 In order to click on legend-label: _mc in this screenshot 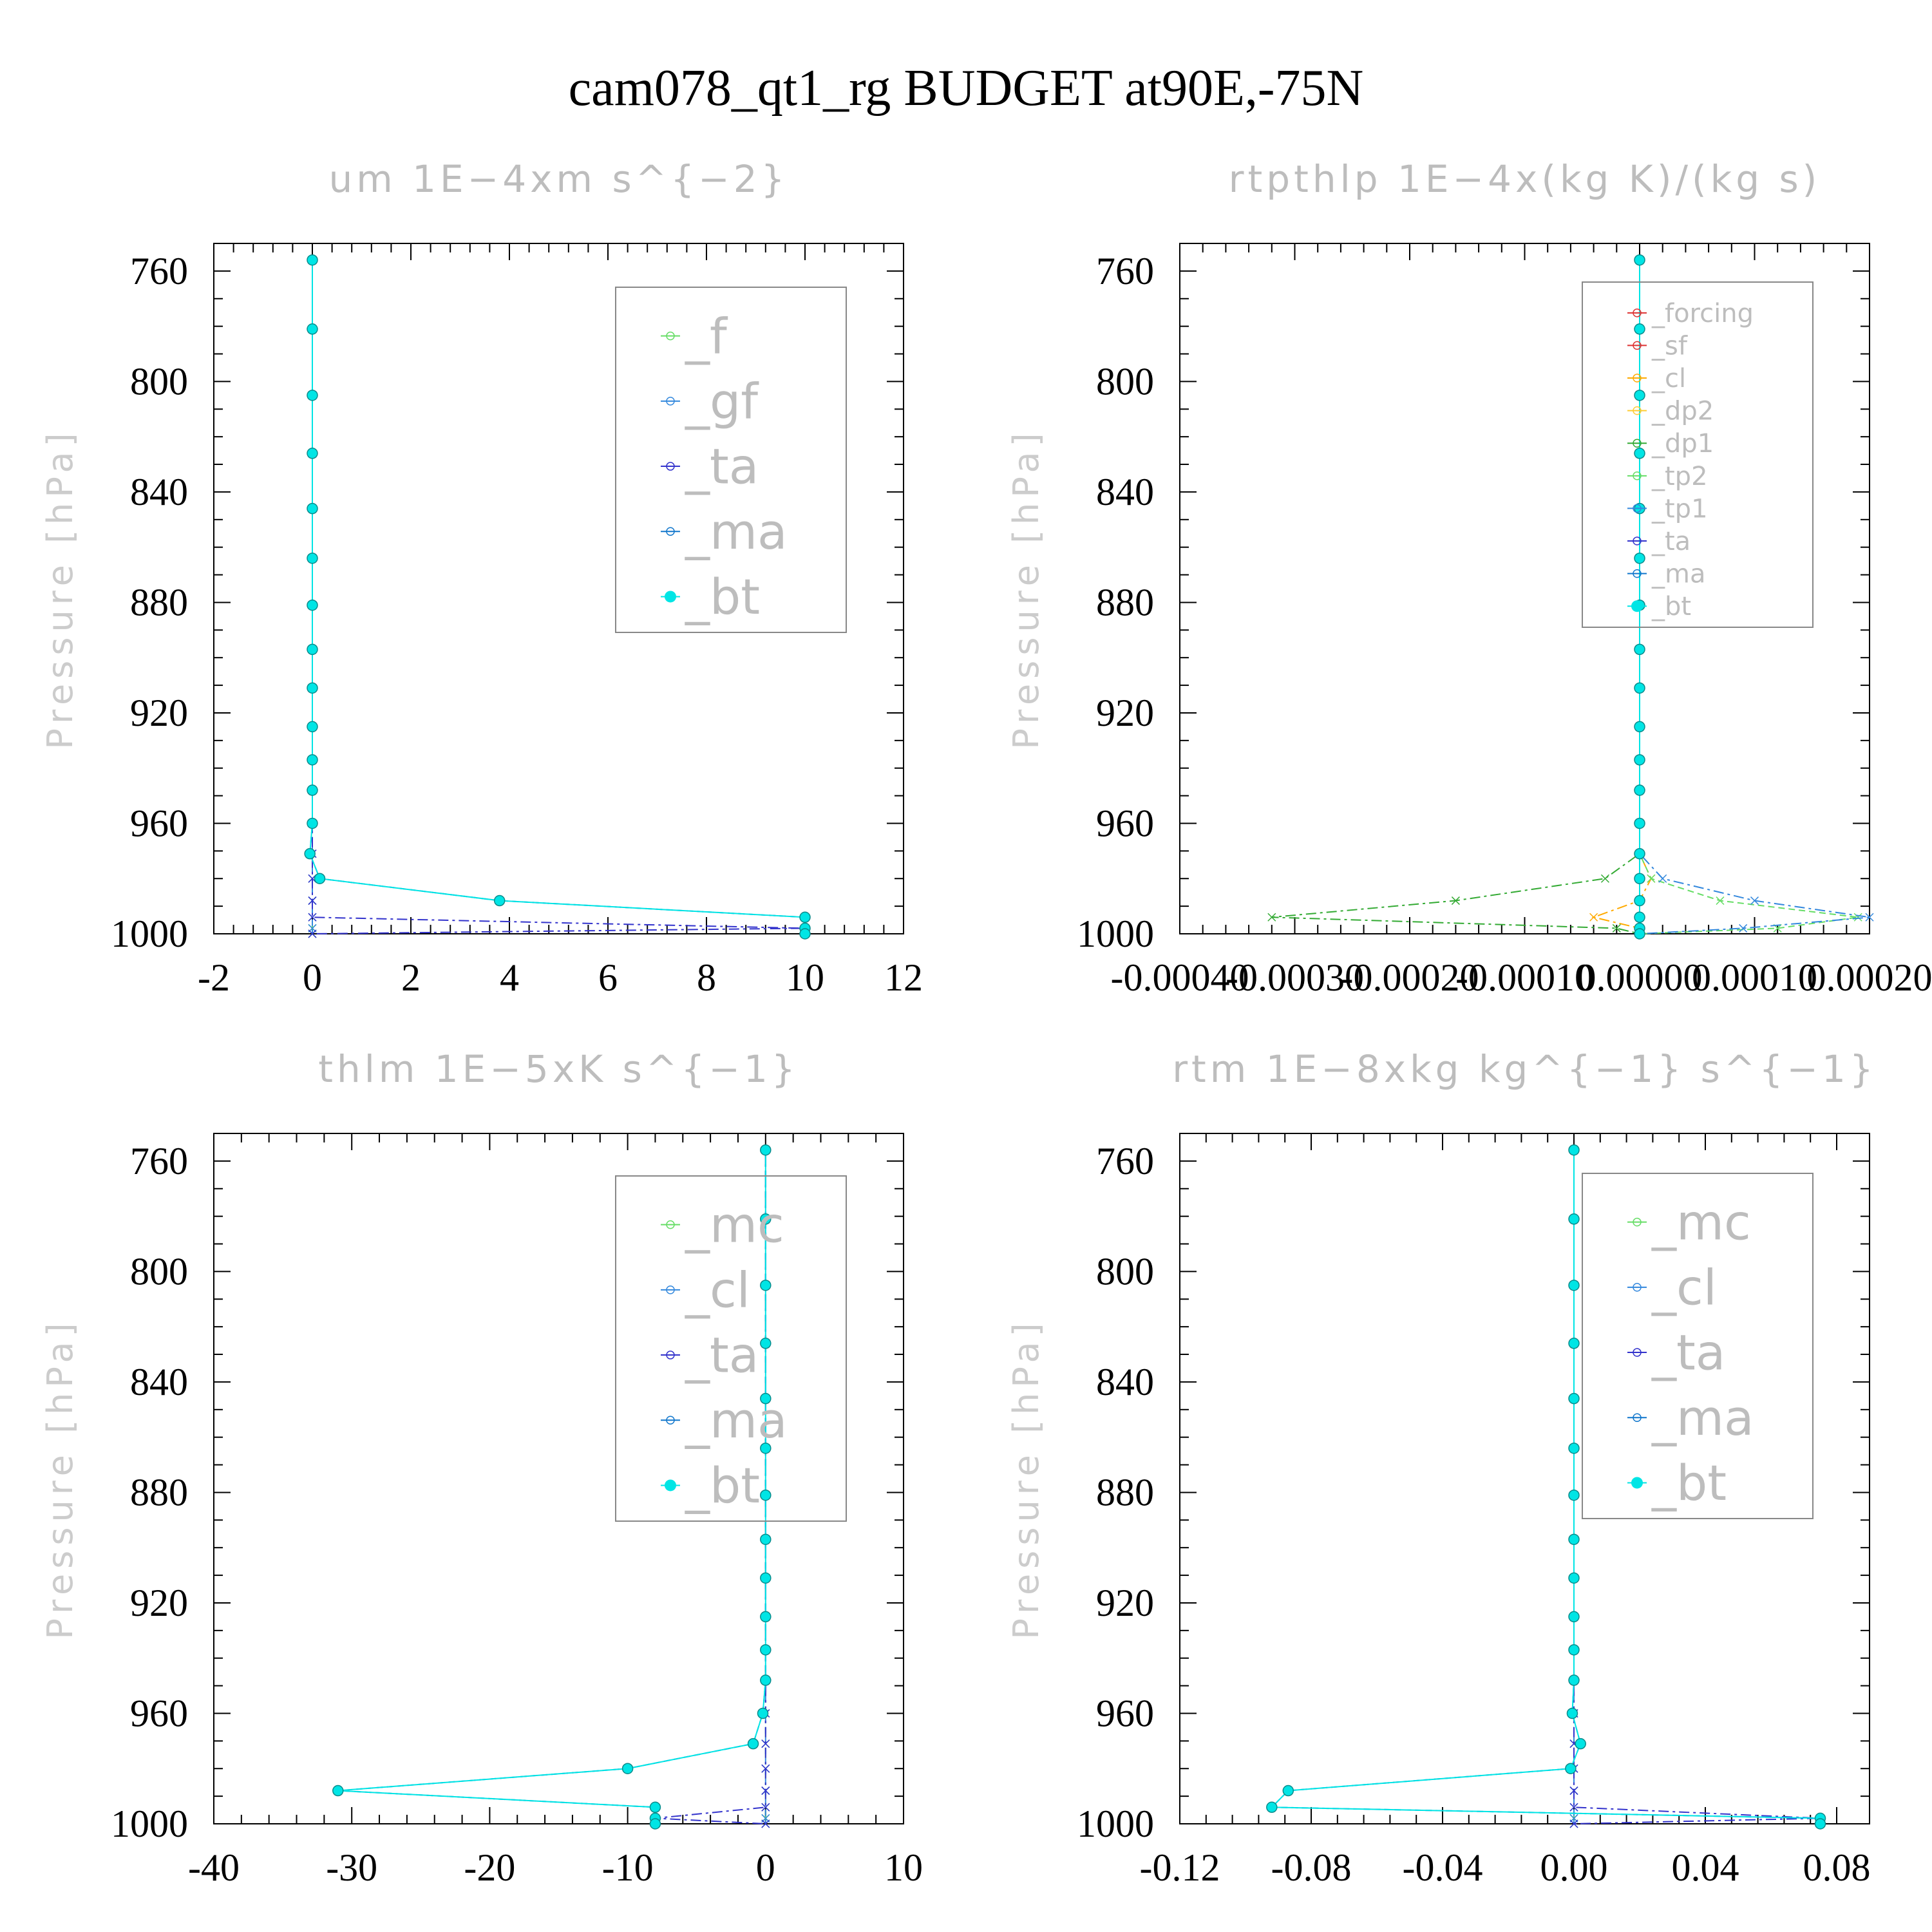, I will do `click(1701, 1222)`.